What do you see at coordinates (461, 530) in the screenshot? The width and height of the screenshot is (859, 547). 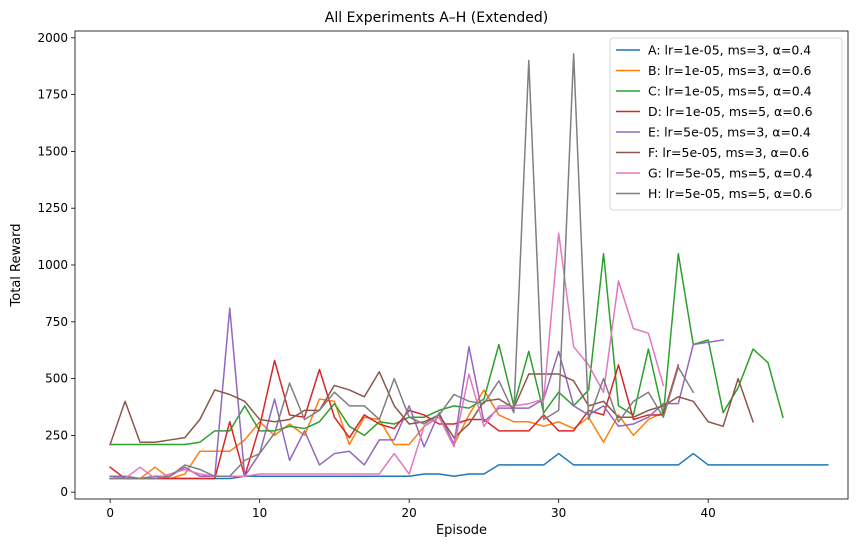 I see `x-axis-label: Episode` at bounding box center [461, 530].